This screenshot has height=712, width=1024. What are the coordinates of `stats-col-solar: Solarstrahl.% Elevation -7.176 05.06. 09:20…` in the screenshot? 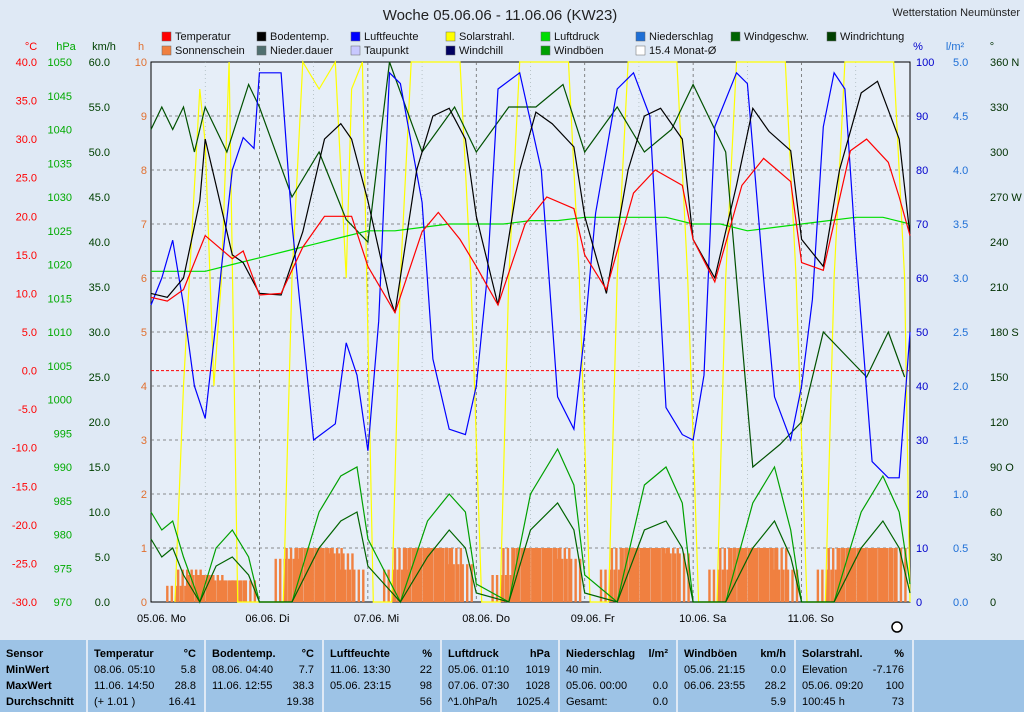 It's located at (855, 676).